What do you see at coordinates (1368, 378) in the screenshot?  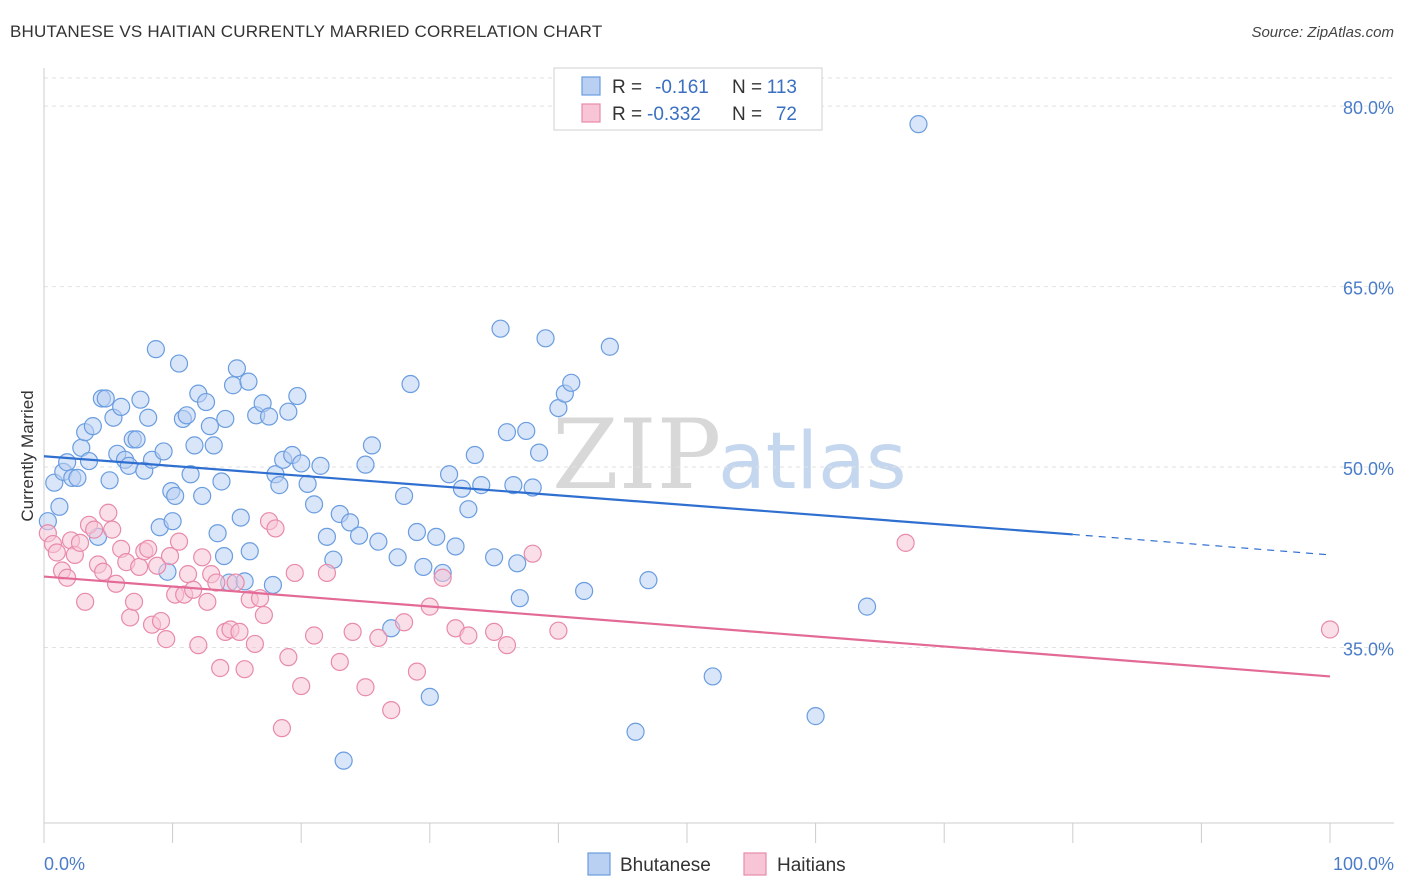 I see `y-tick-labels: 80.0% 65.0% 50.0% 35.0%` at bounding box center [1368, 378].